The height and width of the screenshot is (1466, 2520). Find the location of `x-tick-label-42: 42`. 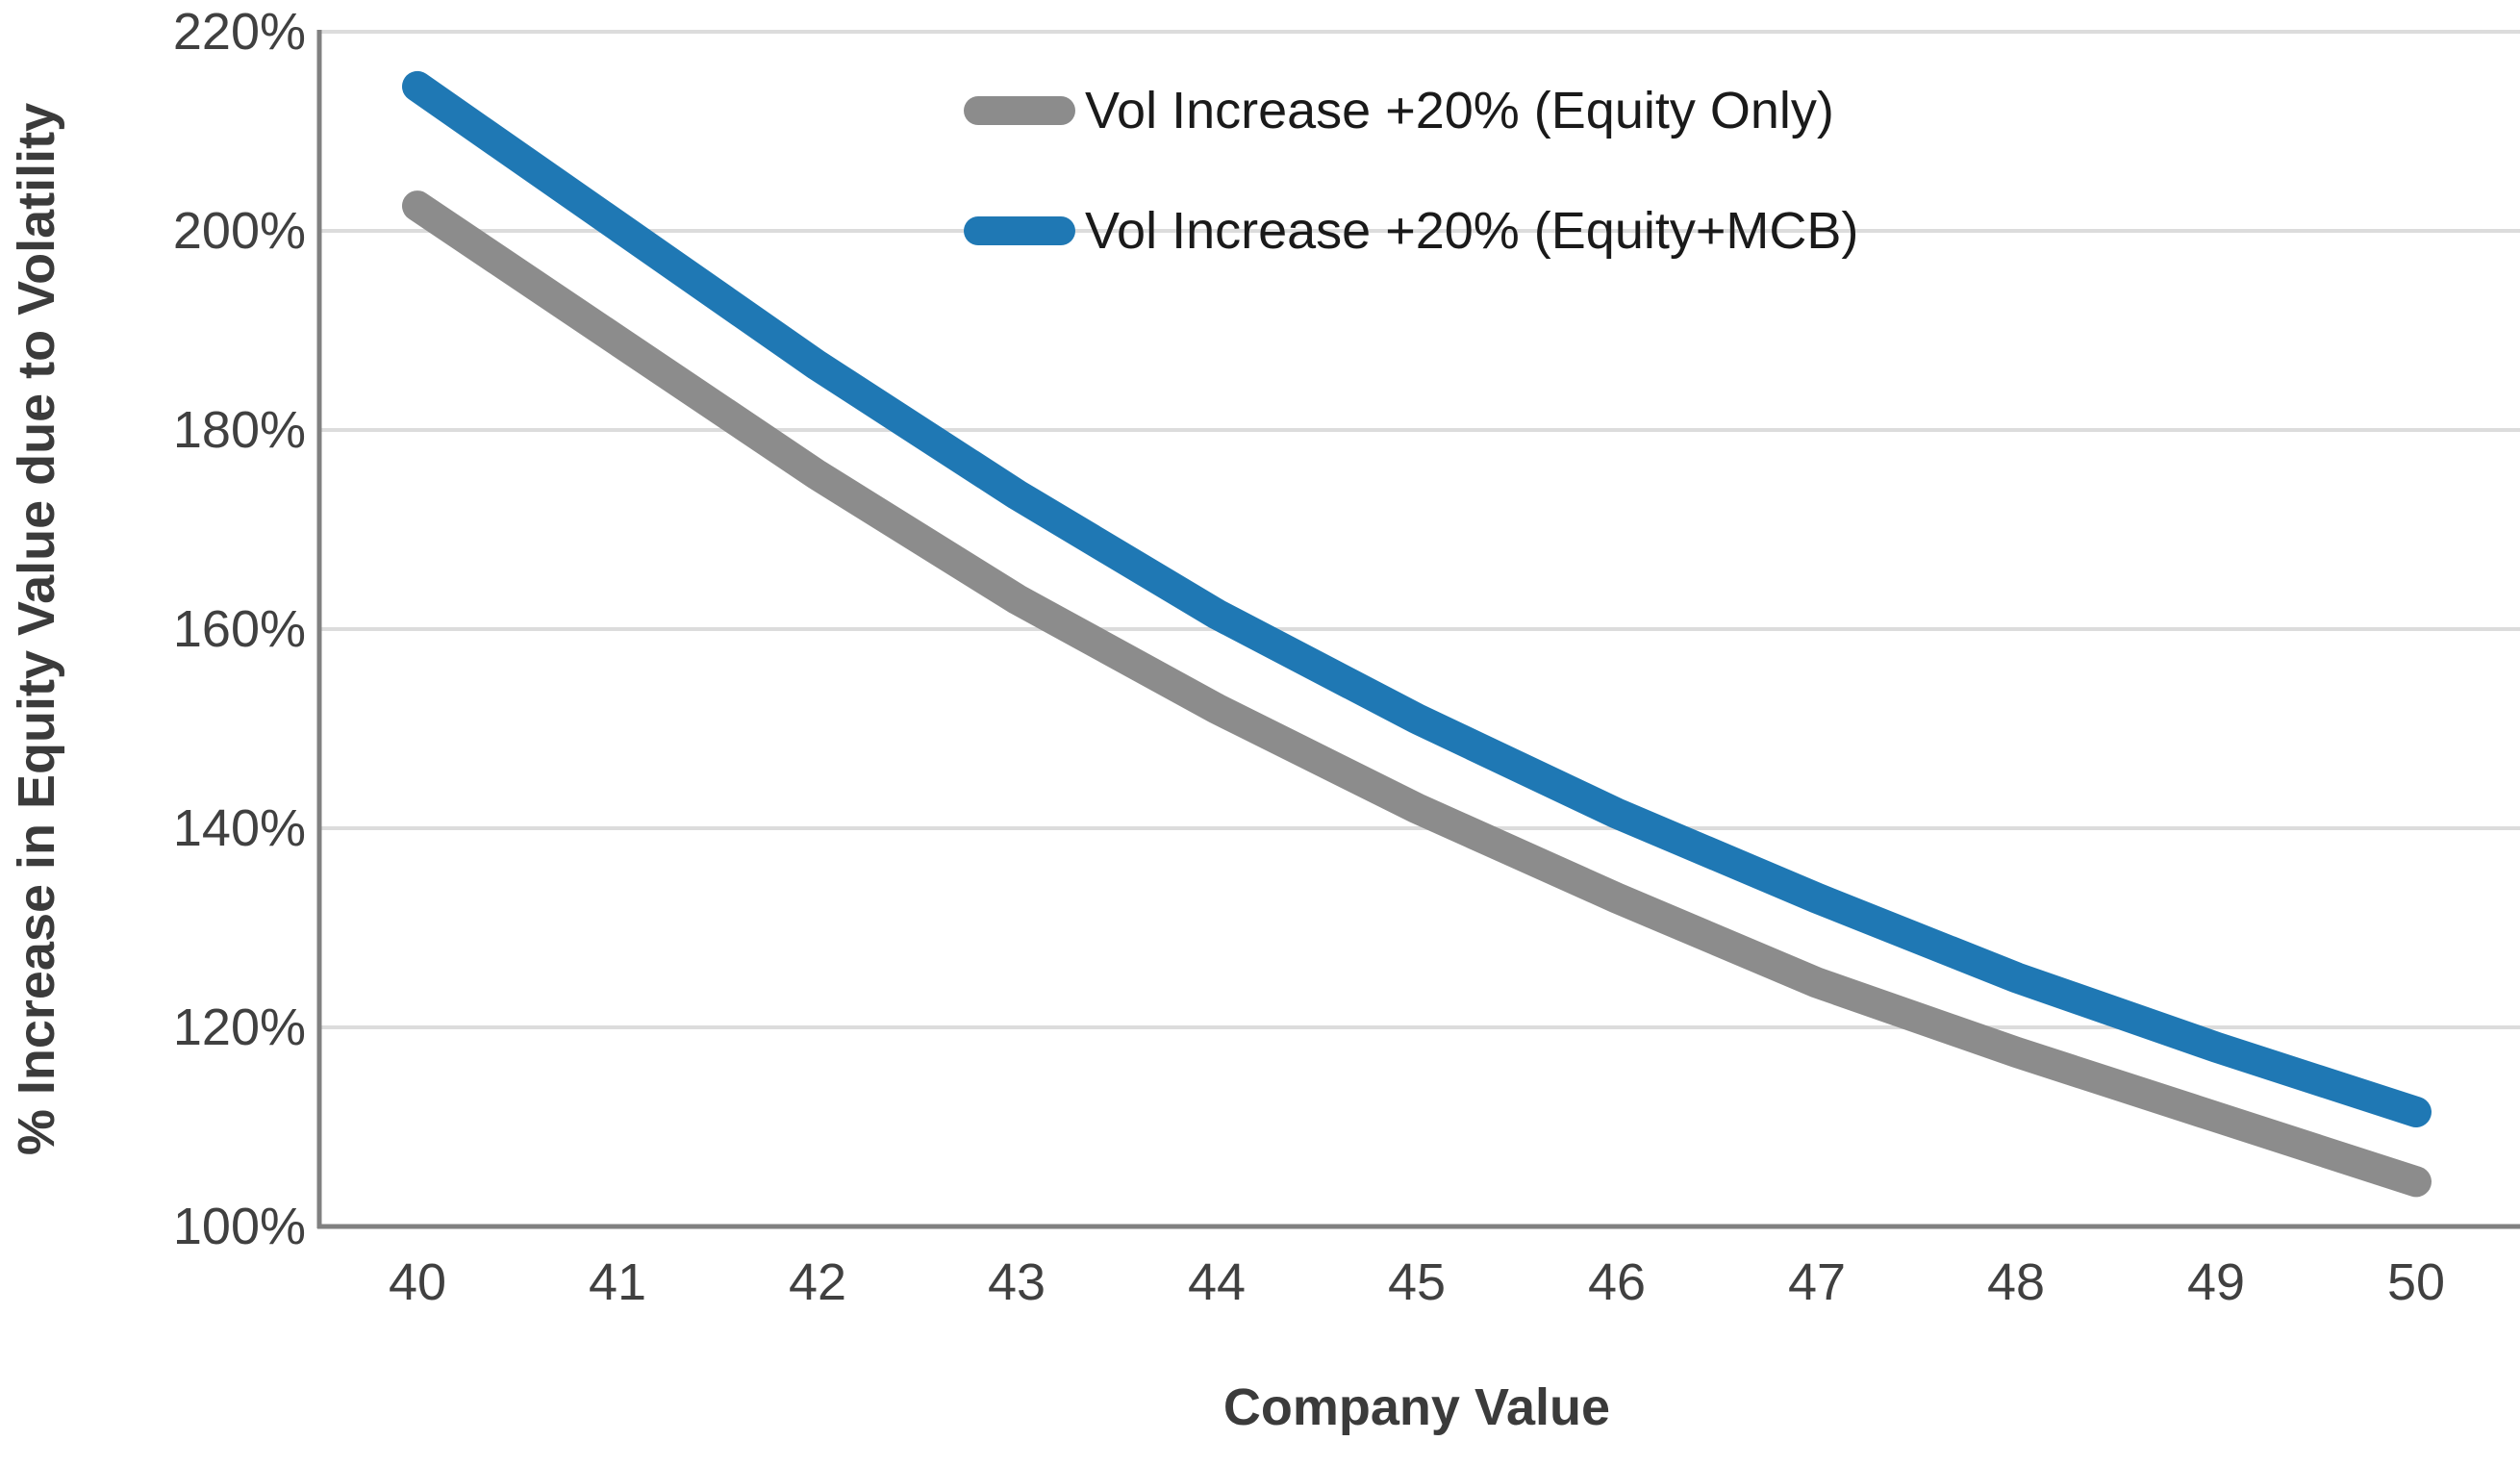

x-tick-label-42: 42 is located at coordinates (818, 1282).